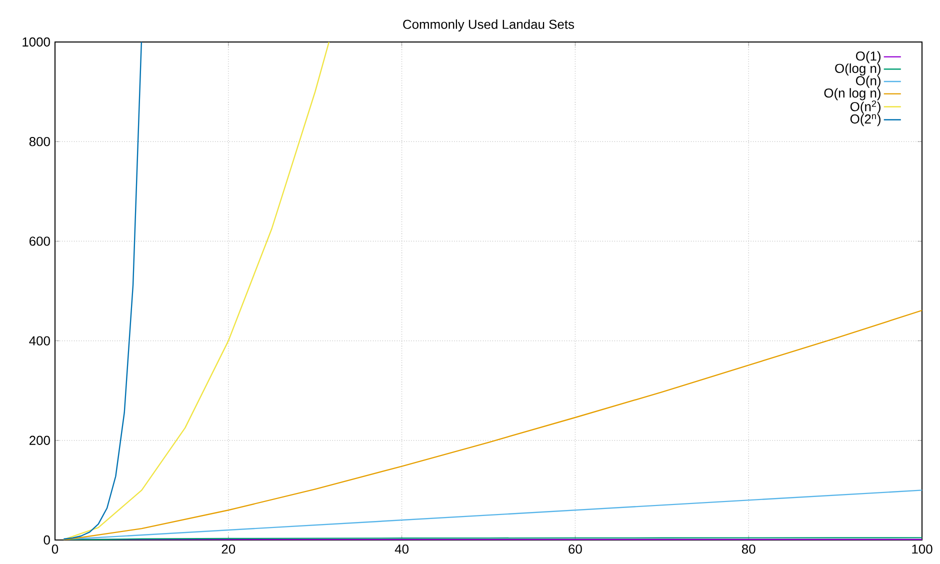 This screenshot has width=940, height=564. Describe the element at coordinates (852, 94) in the screenshot. I see `legend-label: O(n log n)` at that location.